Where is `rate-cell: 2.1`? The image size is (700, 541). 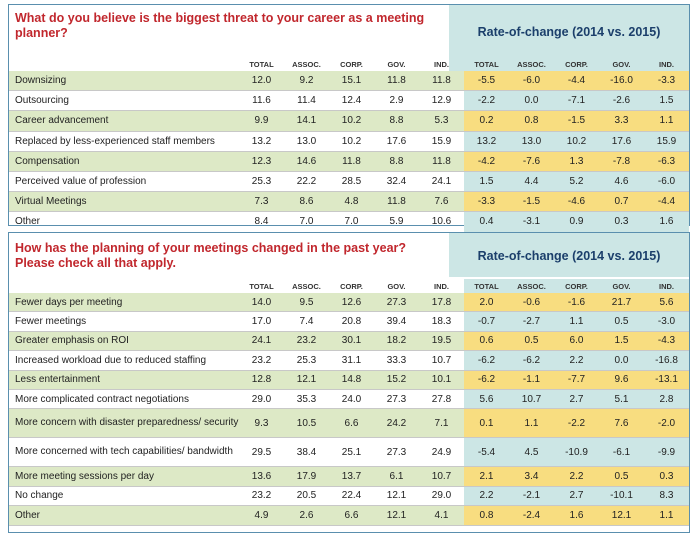 rate-cell: 2.1 is located at coordinates (486, 476).